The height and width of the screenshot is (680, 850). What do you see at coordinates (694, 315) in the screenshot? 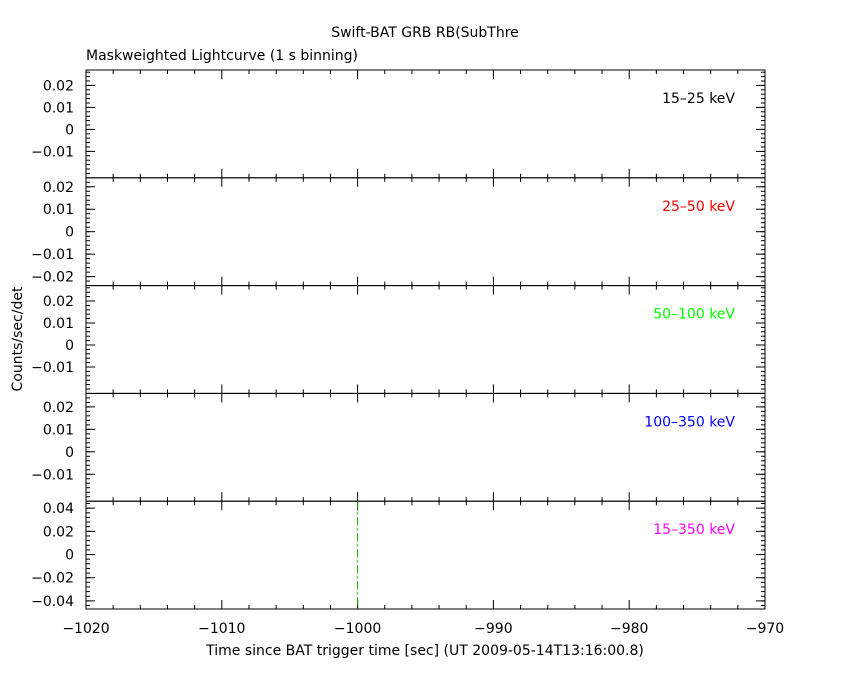
I see `band-label: 50–100 keV` at bounding box center [694, 315].